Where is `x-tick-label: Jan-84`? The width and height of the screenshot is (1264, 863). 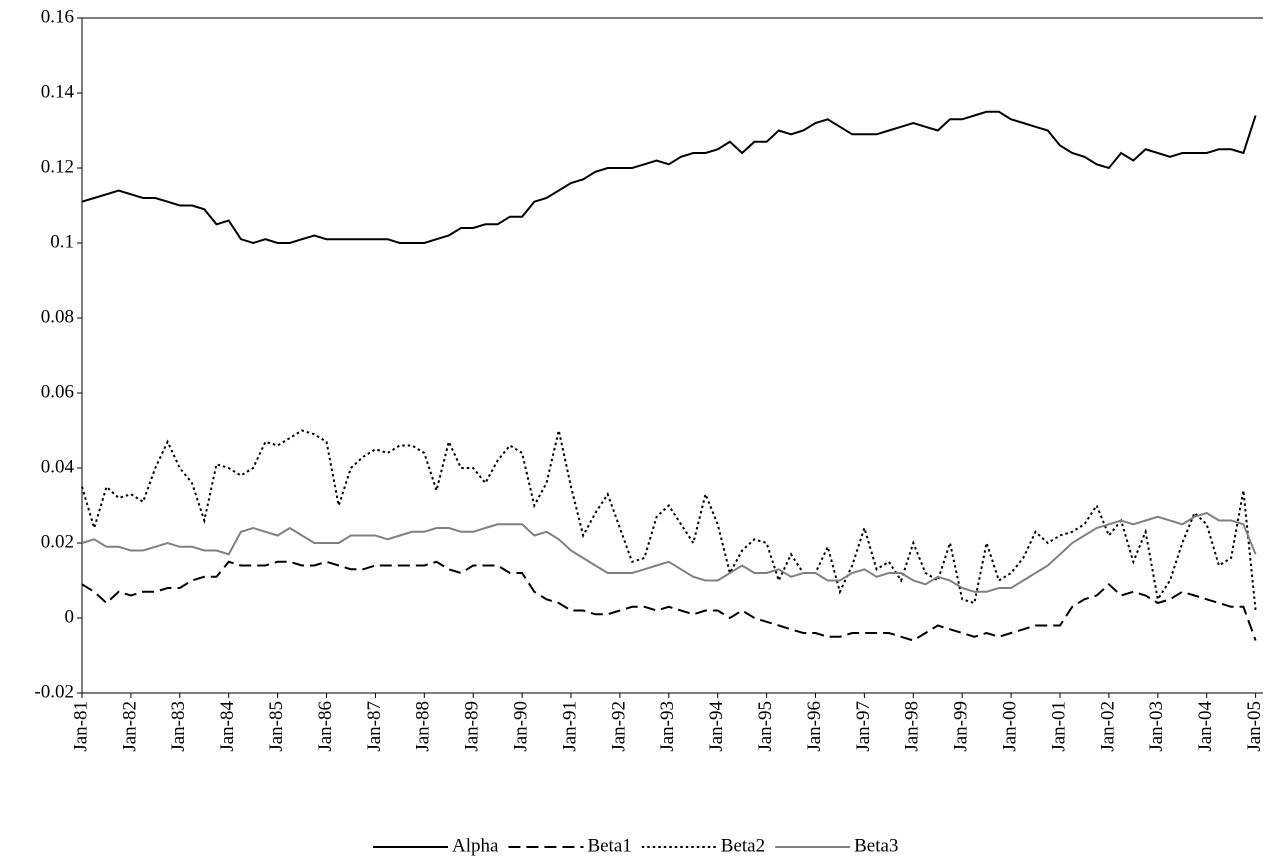
x-tick-label: Jan-84 is located at coordinates (227, 726).